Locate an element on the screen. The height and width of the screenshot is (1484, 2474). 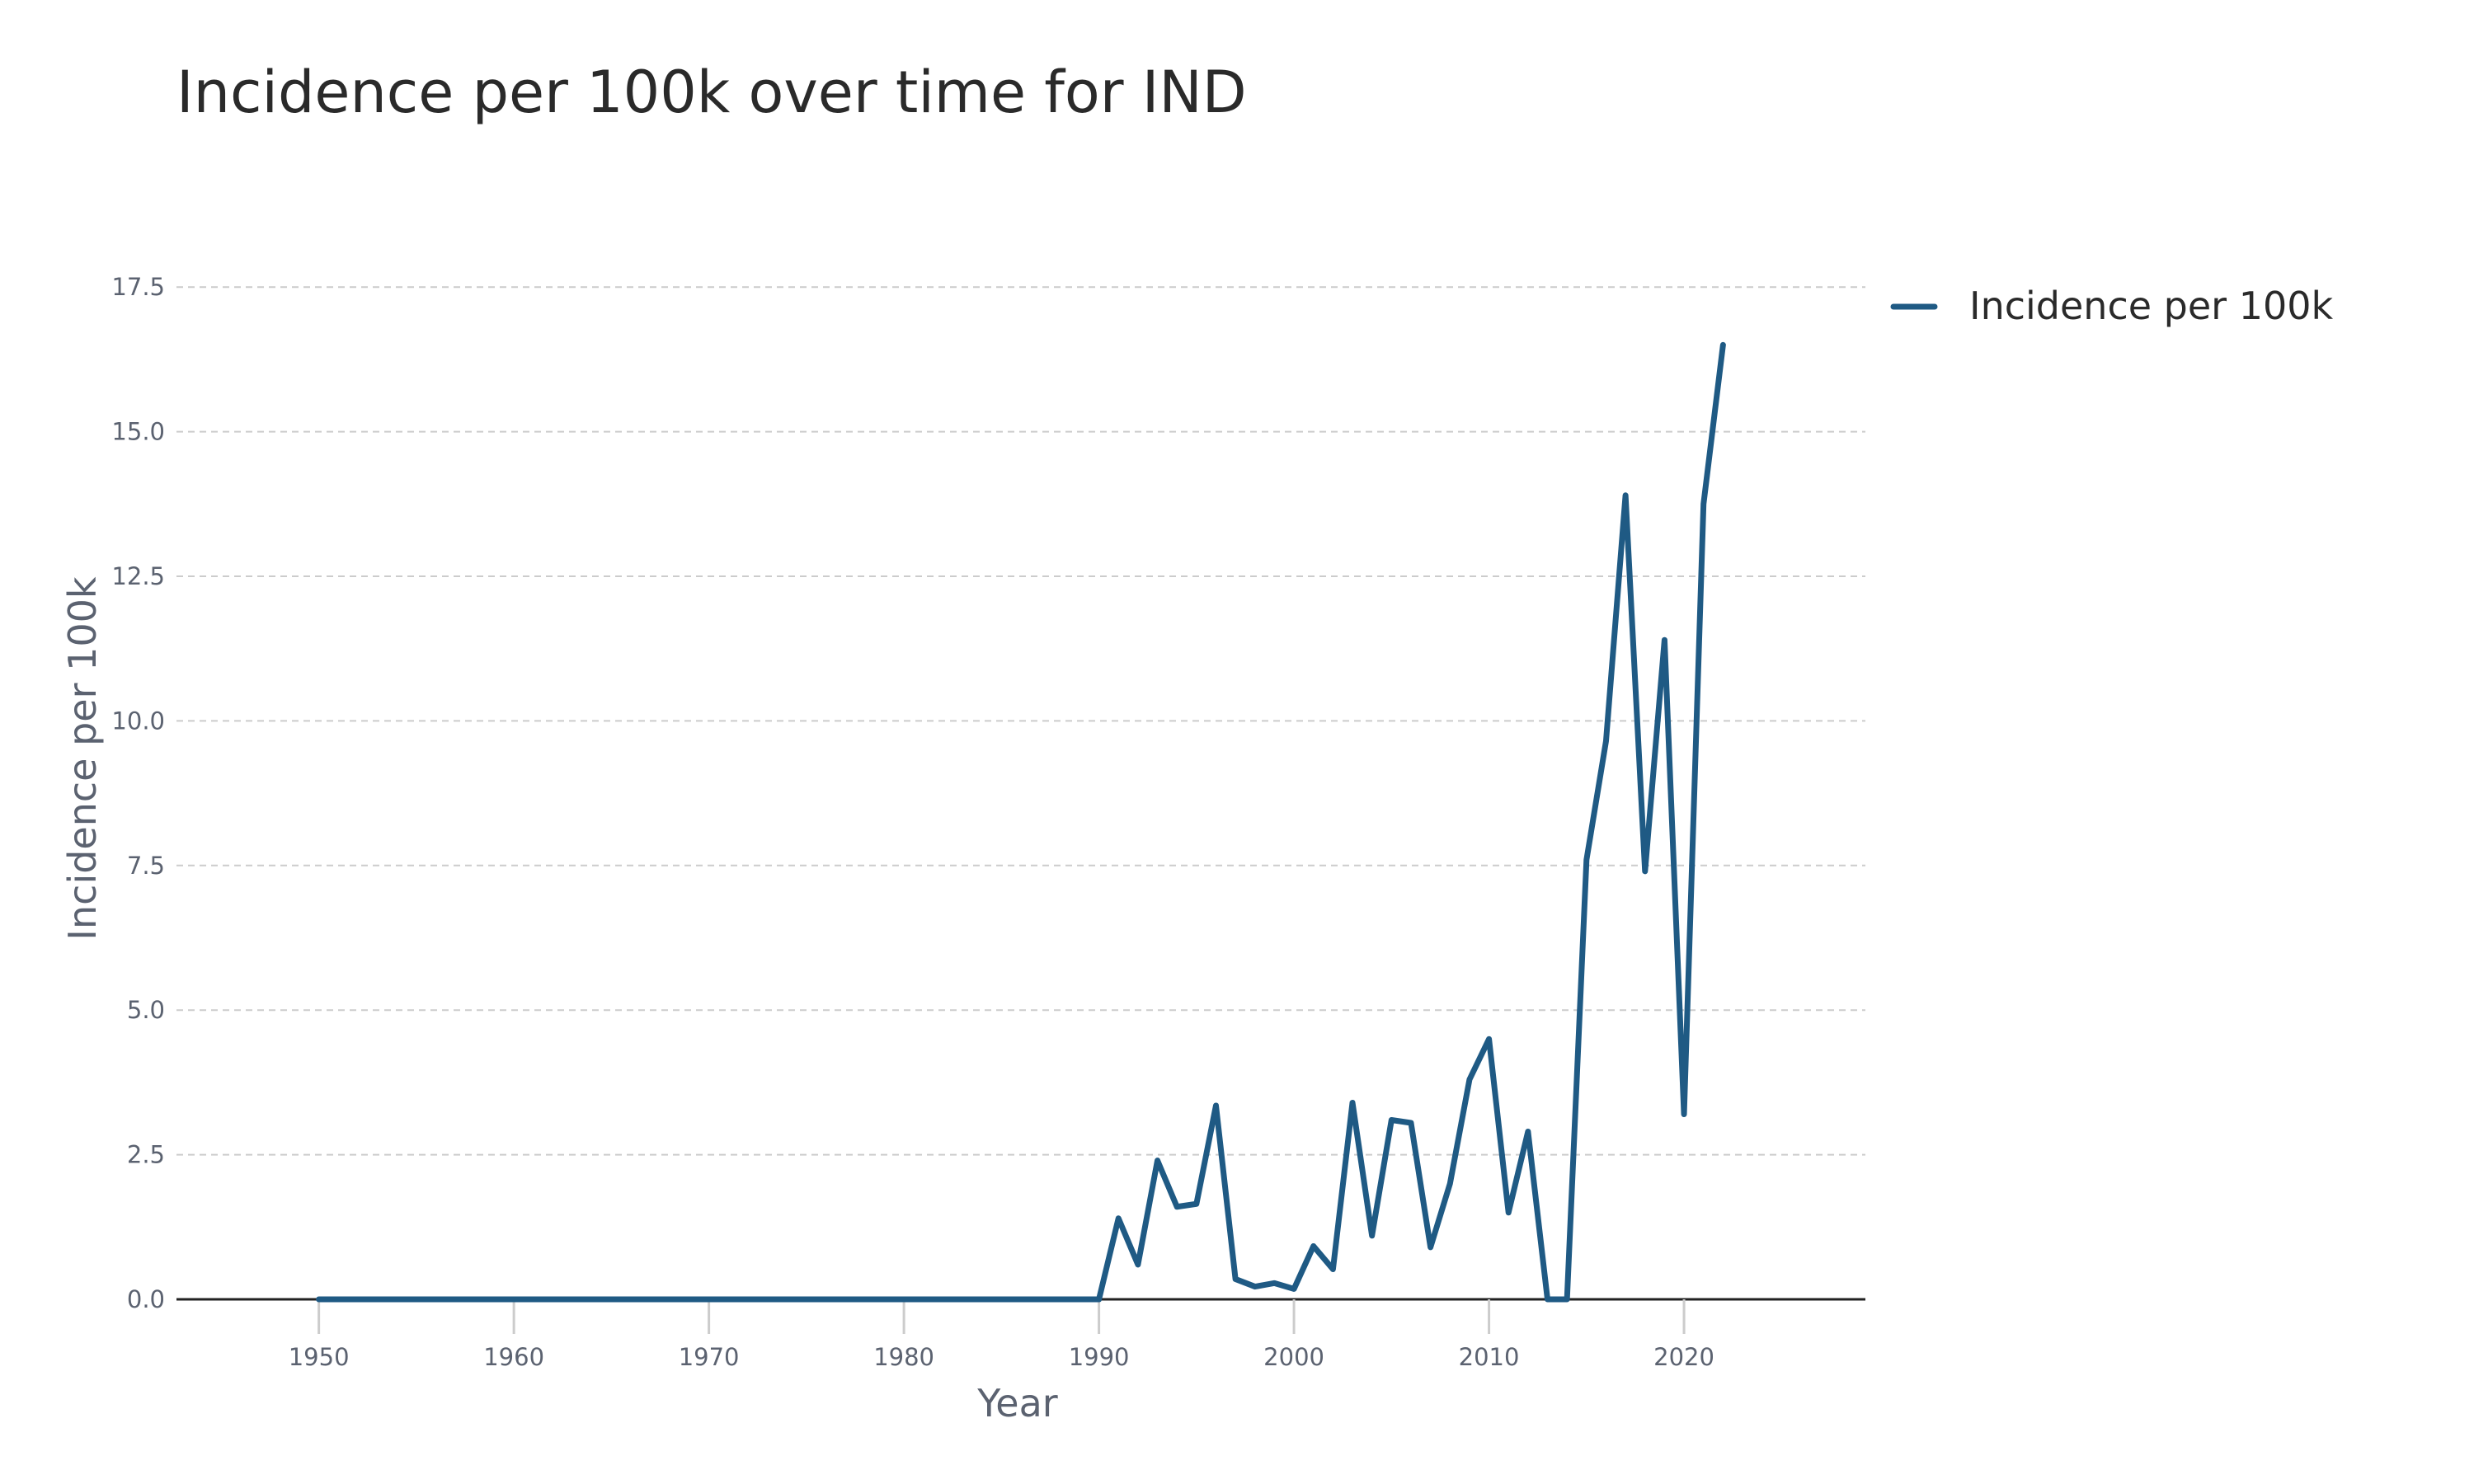
y-tick-label: 2.5 is located at coordinates (146, 1155).